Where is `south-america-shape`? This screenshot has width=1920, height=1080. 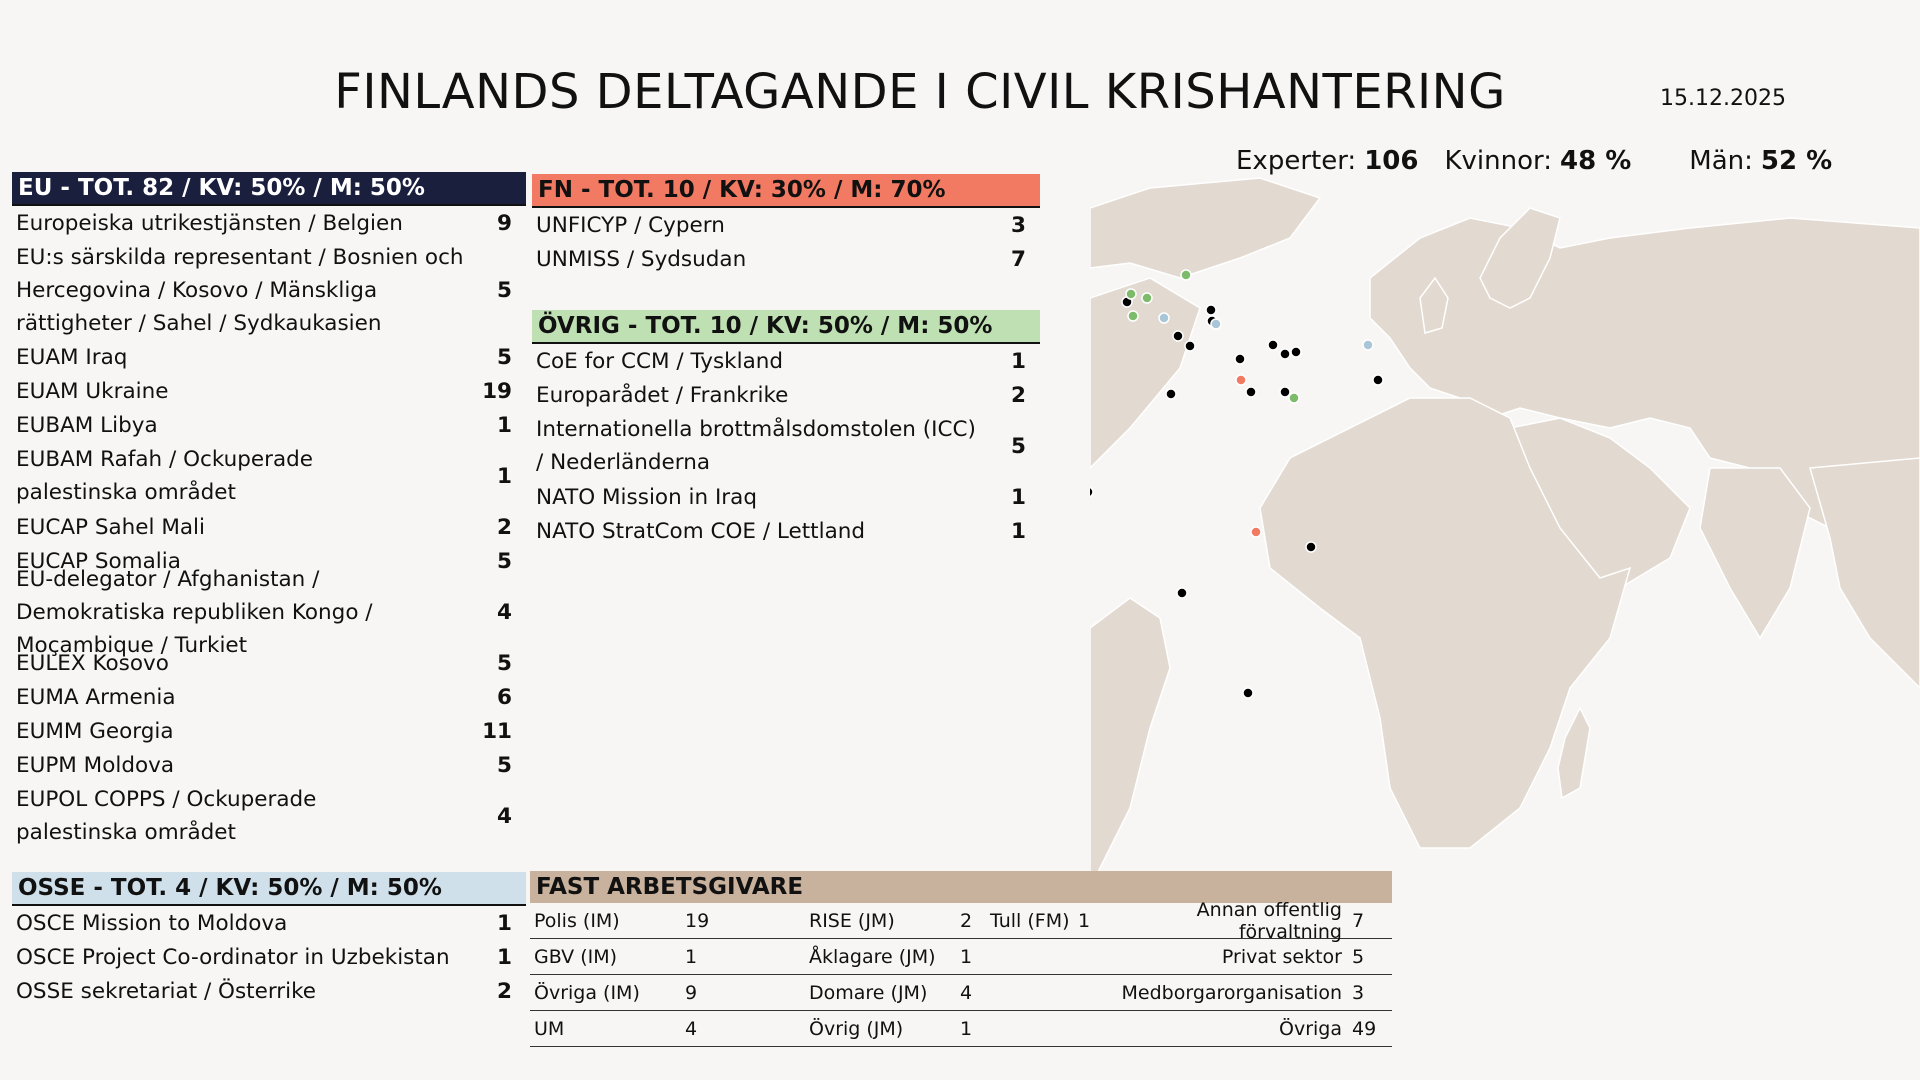
south-america-shape is located at coordinates (1130, 743).